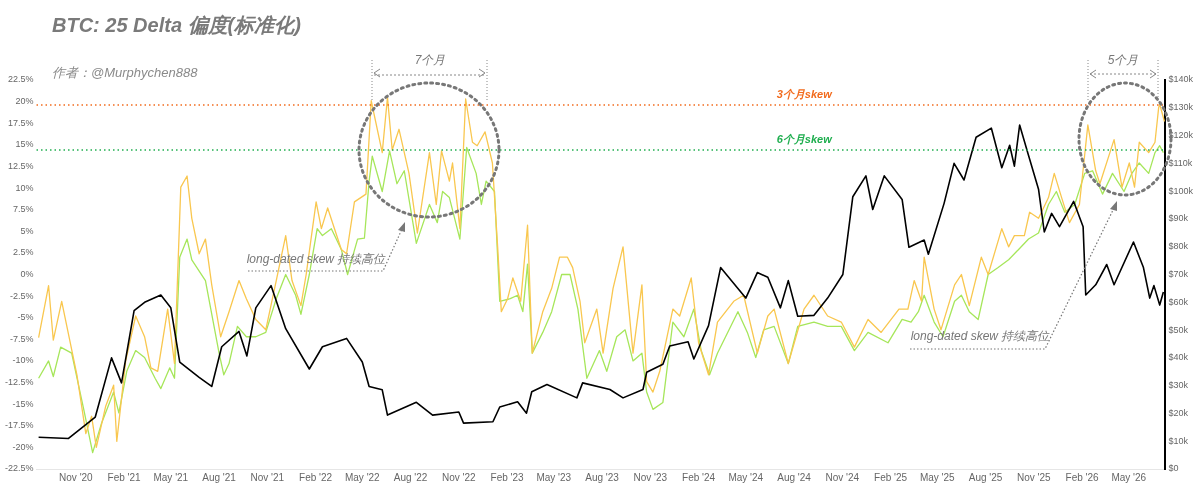  What do you see at coordinates (1178, 218) in the screenshot?
I see `y2-tick-label: $90k` at bounding box center [1178, 218].